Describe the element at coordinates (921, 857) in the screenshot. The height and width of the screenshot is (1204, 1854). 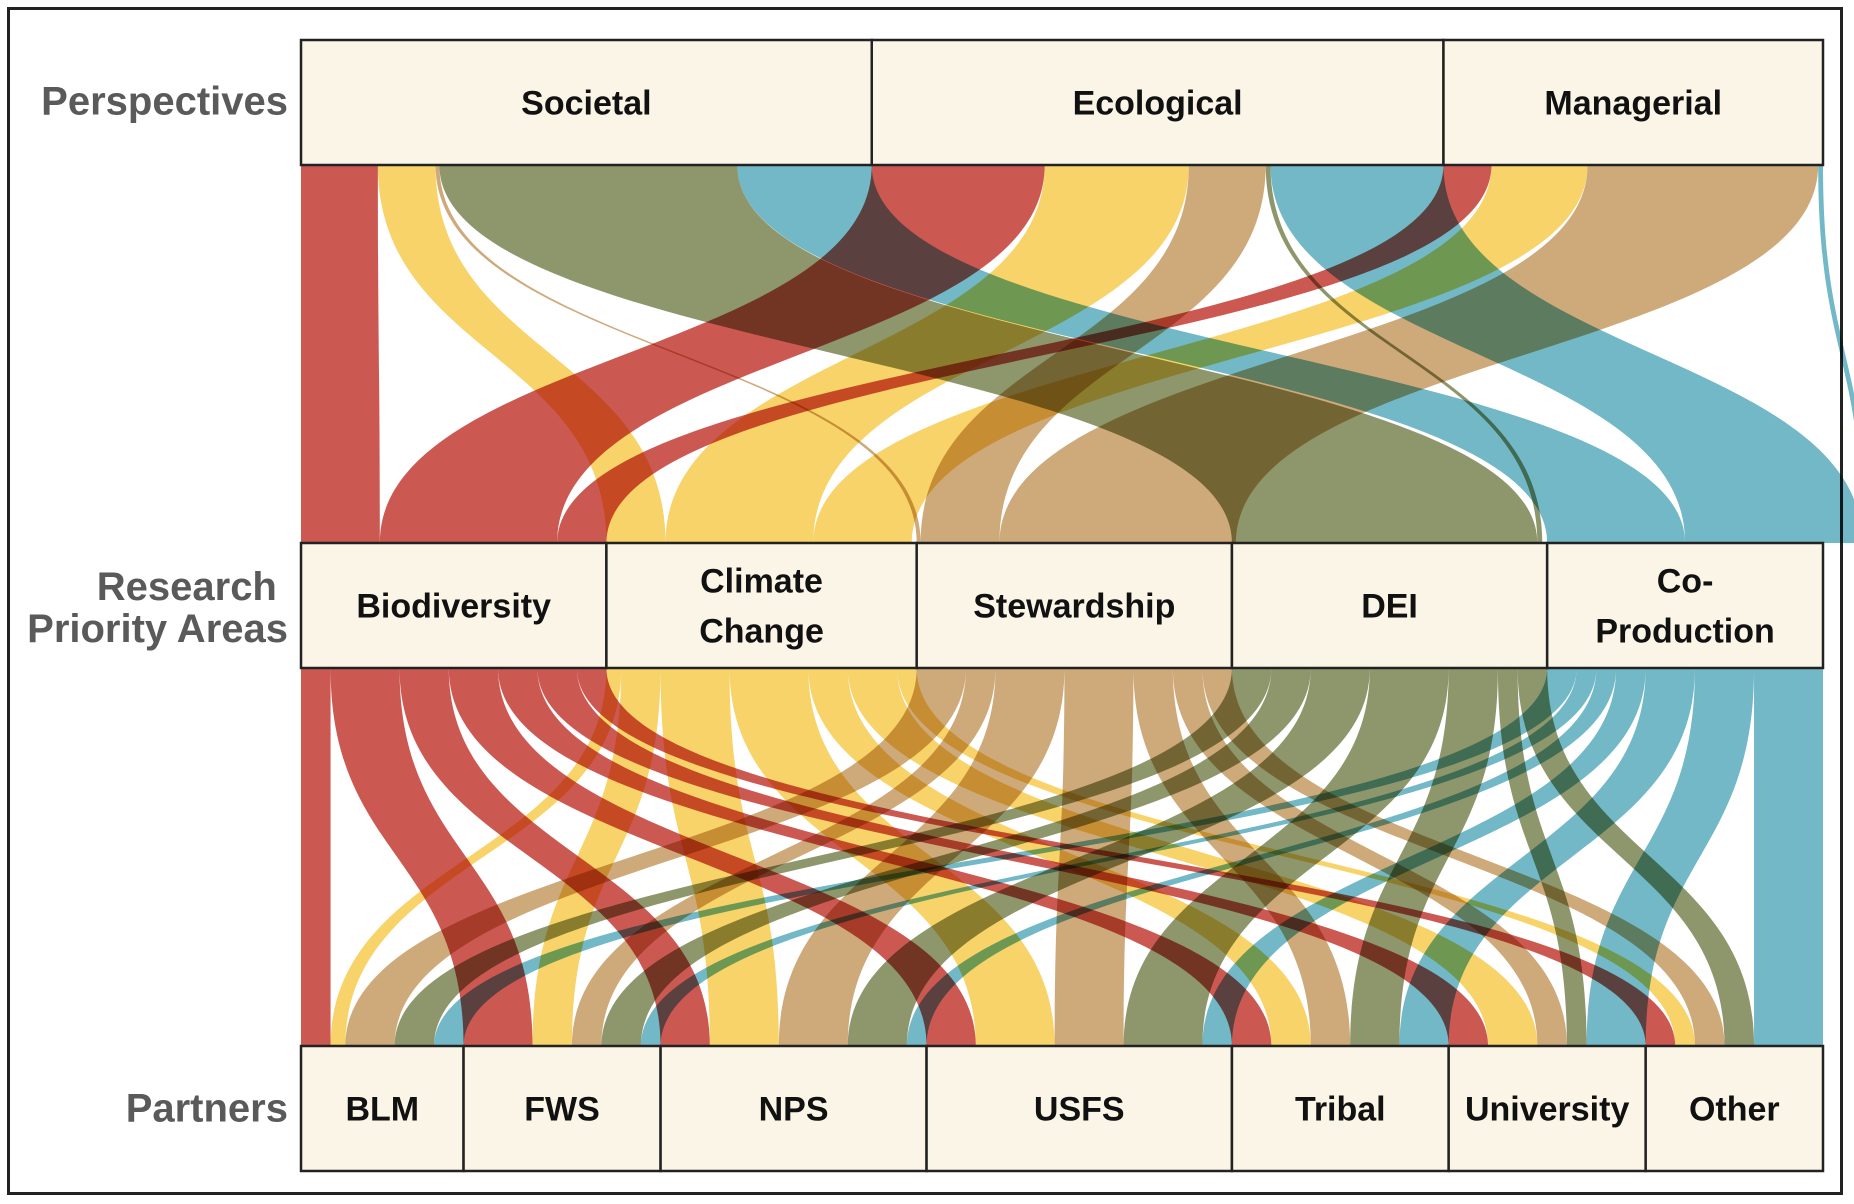
I see `flow-stewardship-to-nps` at that location.